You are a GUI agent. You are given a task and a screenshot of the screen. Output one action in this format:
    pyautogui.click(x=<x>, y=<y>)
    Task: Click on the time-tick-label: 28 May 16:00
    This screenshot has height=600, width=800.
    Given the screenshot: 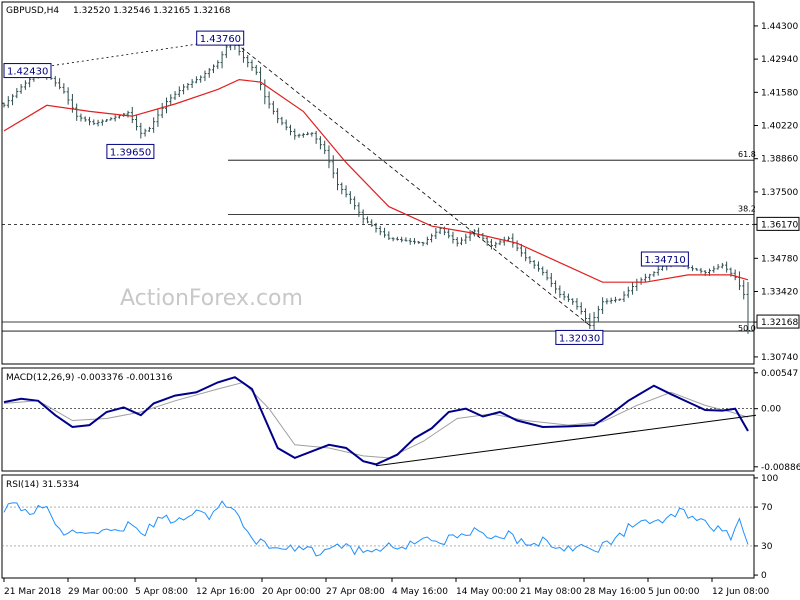 What is the action you would take?
    pyautogui.click(x=615, y=592)
    